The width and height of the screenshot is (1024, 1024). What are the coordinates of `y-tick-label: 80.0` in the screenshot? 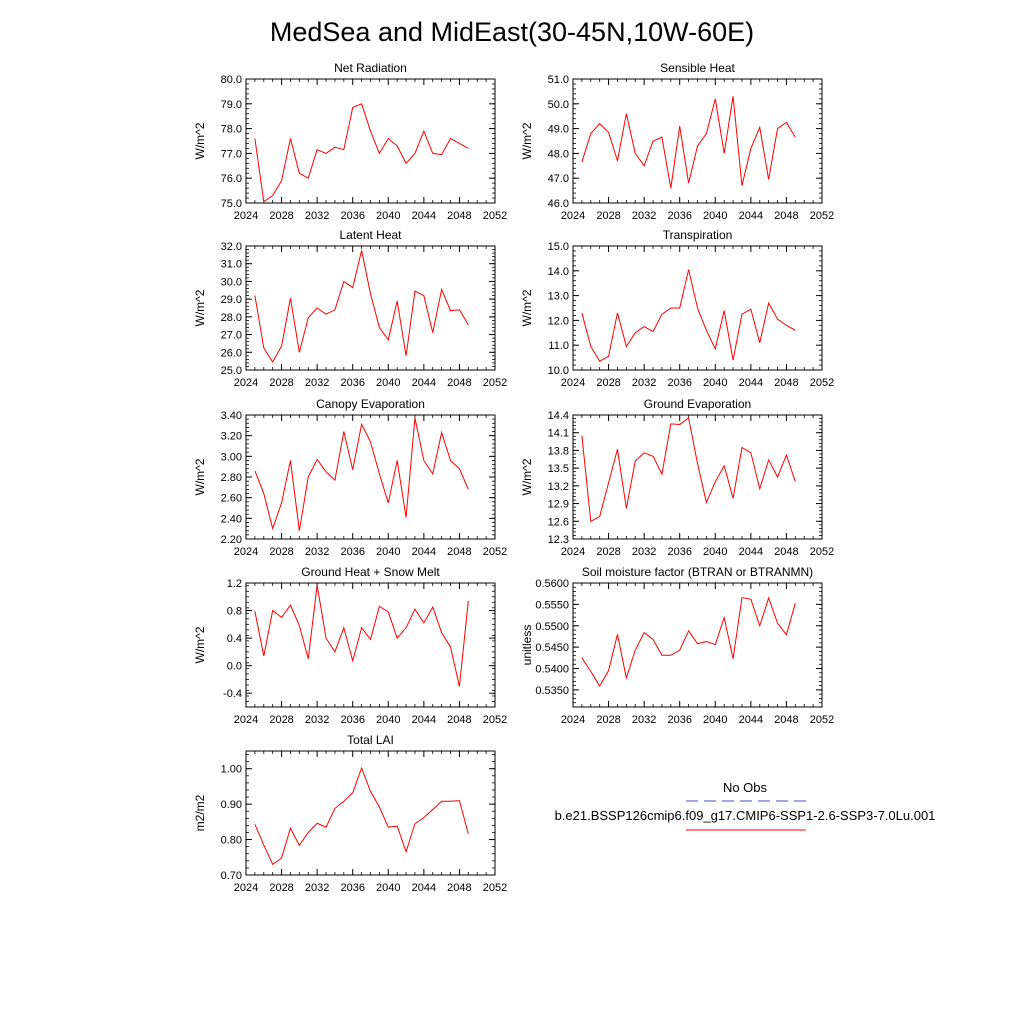 It's located at (231, 80).